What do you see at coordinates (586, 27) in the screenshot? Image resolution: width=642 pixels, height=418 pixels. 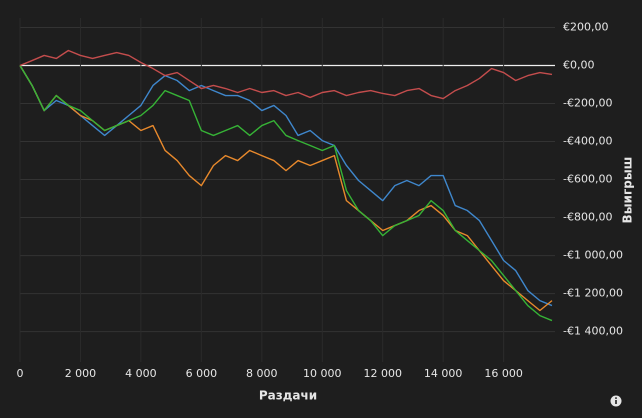 I see `y-tick-label: €200,00` at bounding box center [586, 27].